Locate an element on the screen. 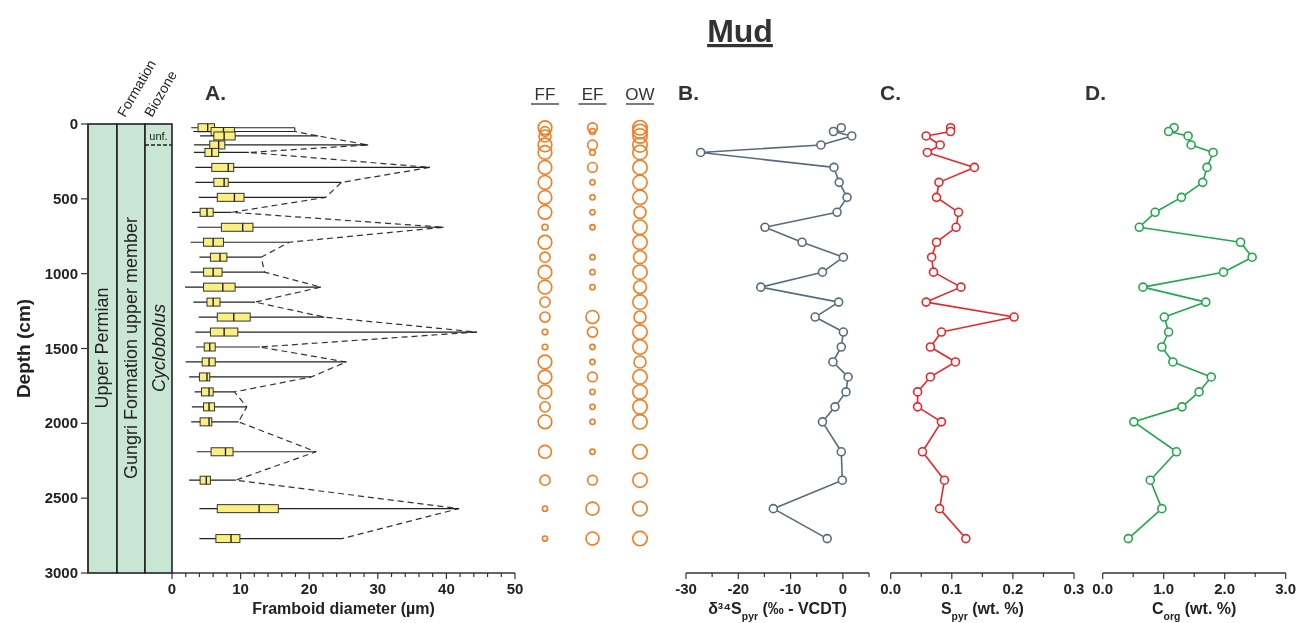 Image resolution: width=1309 pixels, height=623 pixels. y-tick-label: 1000 is located at coordinates (61, 273).